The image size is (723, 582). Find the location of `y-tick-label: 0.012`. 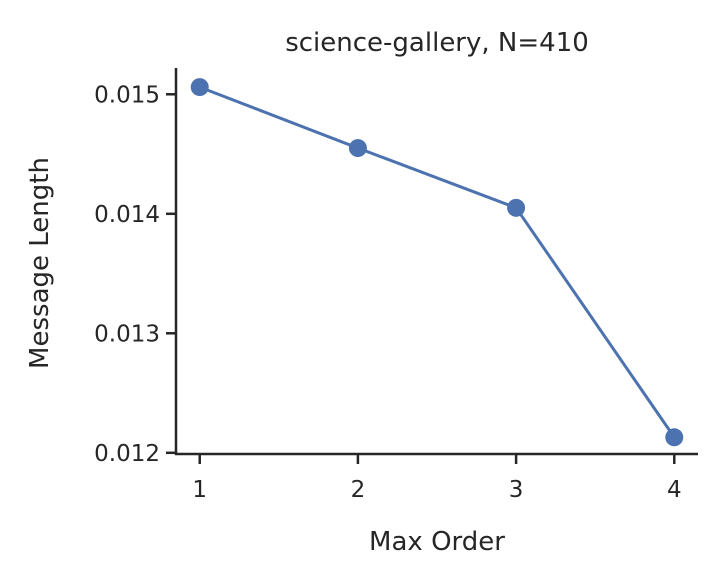

y-tick-label: 0.012 is located at coordinates (127, 454).